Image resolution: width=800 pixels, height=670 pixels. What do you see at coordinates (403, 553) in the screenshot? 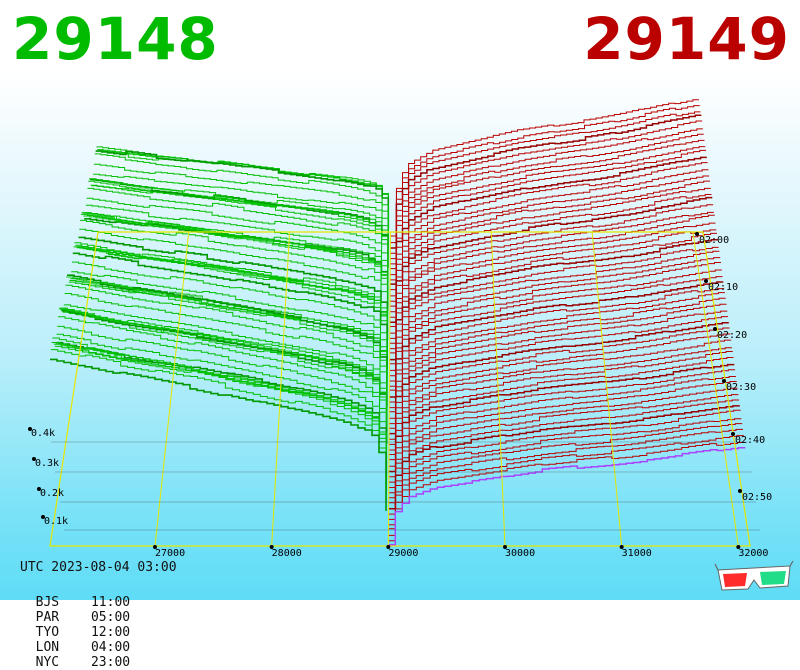
I see `price-tick-label: 29000` at bounding box center [403, 553].